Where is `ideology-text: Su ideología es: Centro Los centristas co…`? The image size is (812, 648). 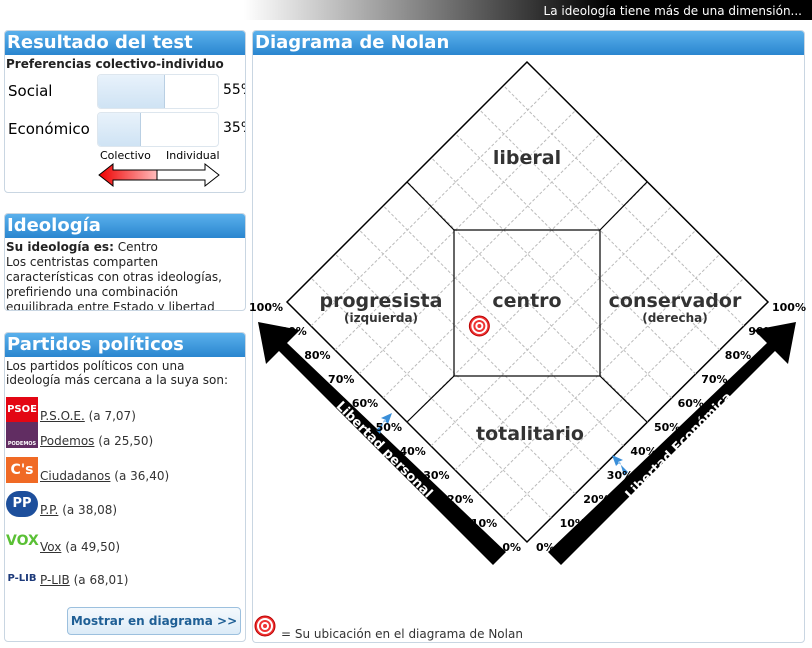 ideology-text: Su ideología es: Centro Los centristas co… is located at coordinates (124, 275).